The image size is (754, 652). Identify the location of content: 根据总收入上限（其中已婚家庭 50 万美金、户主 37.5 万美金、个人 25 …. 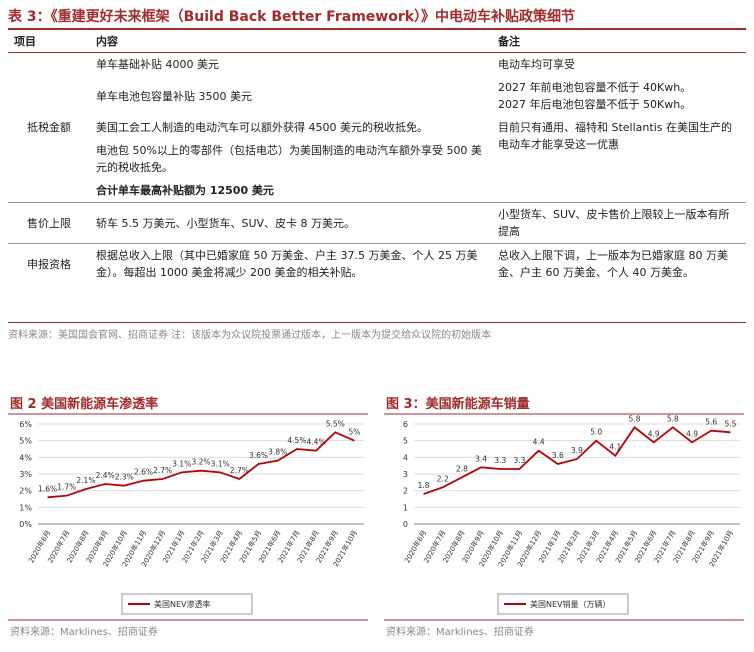
(291, 263).